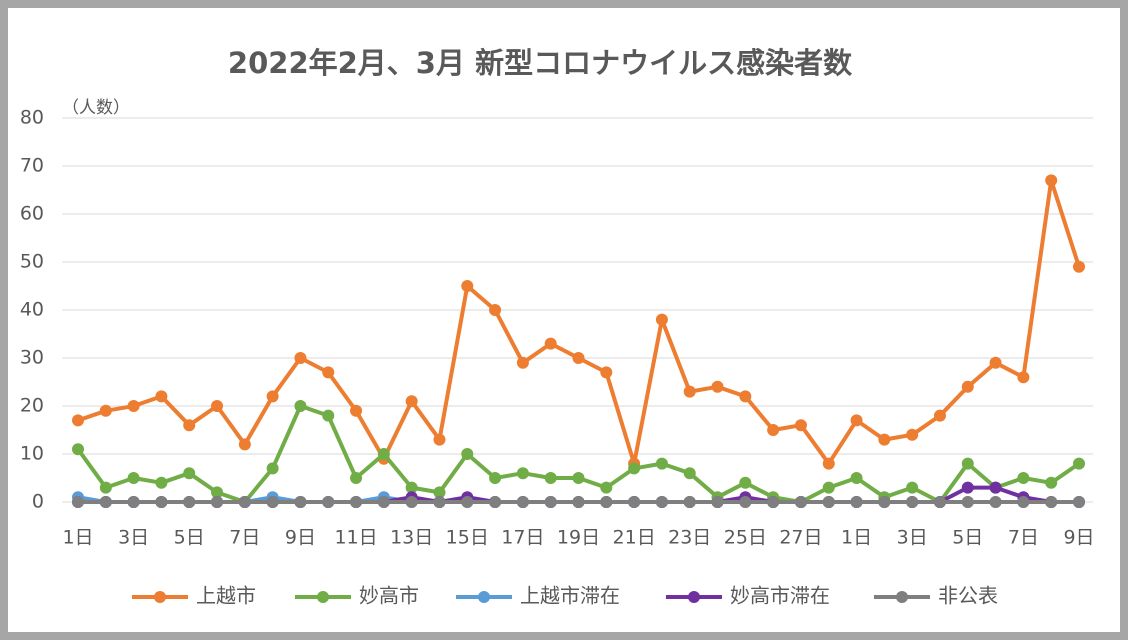 The height and width of the screenshot is (640, 1128). Describe the element at coordinates (522, 538) in the screenshot. I see `x-tick-label: 17日` at that location.